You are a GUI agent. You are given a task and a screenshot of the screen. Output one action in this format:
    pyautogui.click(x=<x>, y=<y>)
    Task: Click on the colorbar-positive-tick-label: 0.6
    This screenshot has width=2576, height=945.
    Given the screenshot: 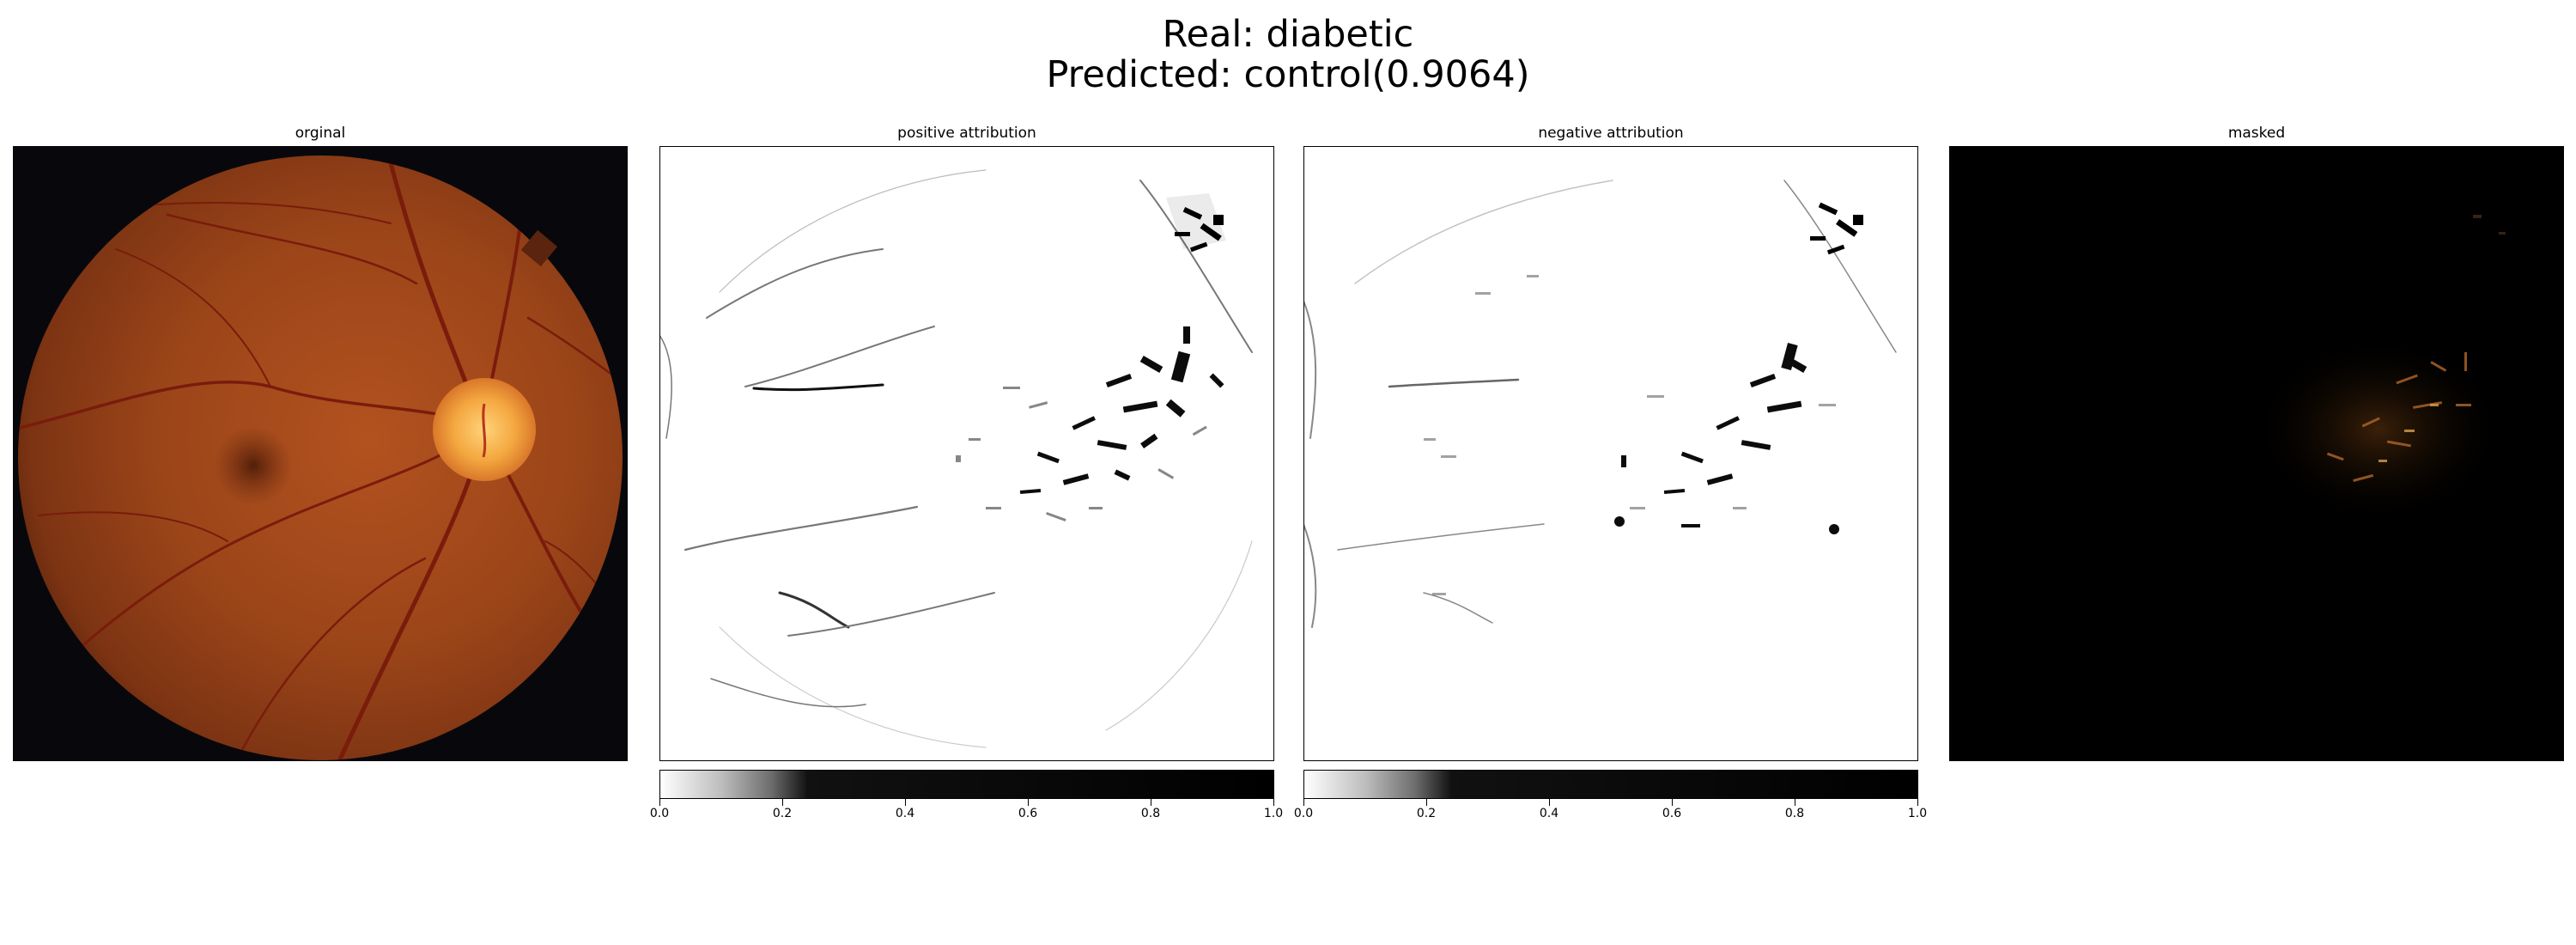 What is the action you would take?
    pyautogui.click(x=1028, y=813)
    